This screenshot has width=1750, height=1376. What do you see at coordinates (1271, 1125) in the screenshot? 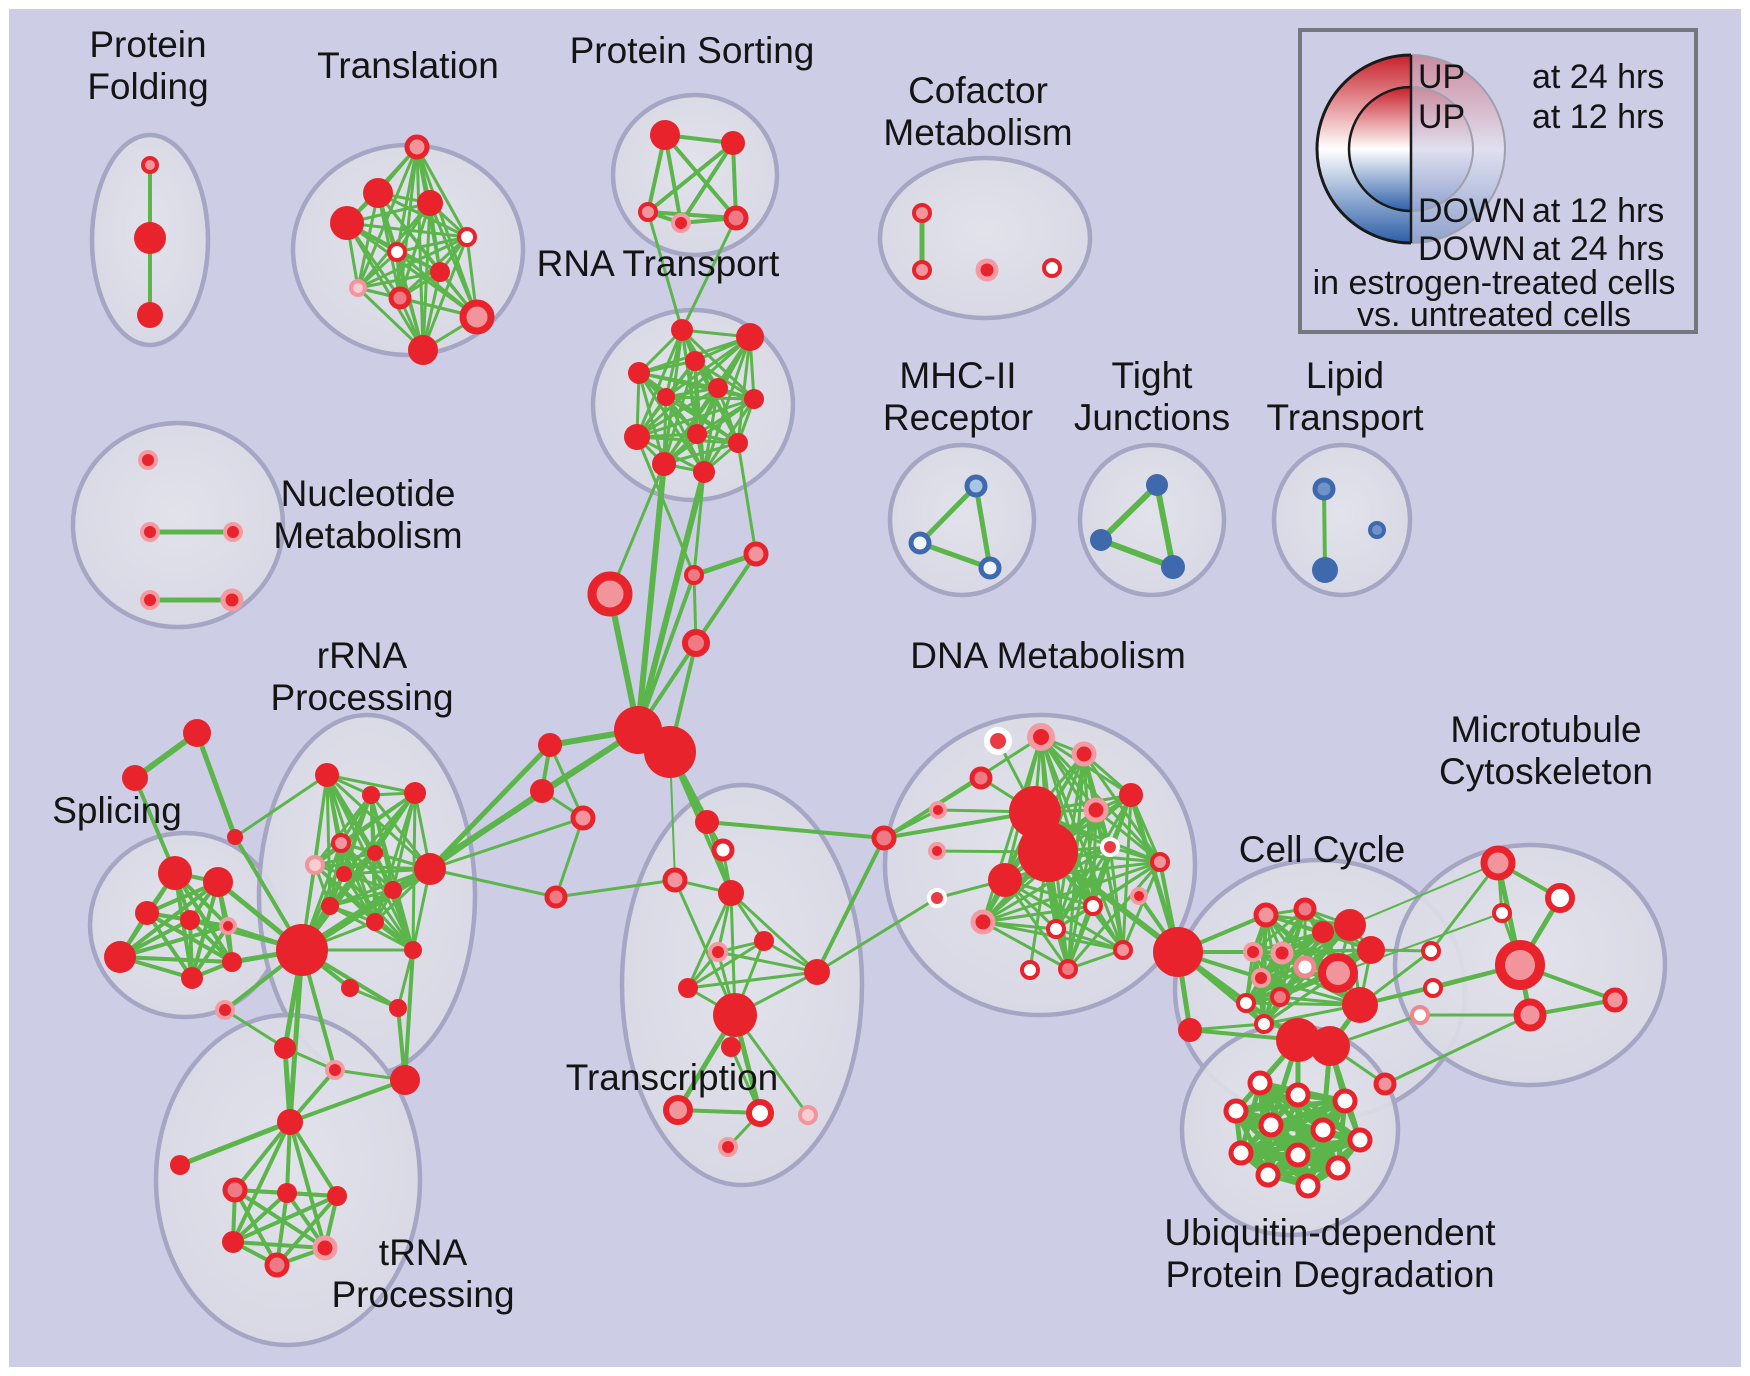
I see `gene-node-u4-whiteCenterRedRing` at bounding box center [1271, 1125].